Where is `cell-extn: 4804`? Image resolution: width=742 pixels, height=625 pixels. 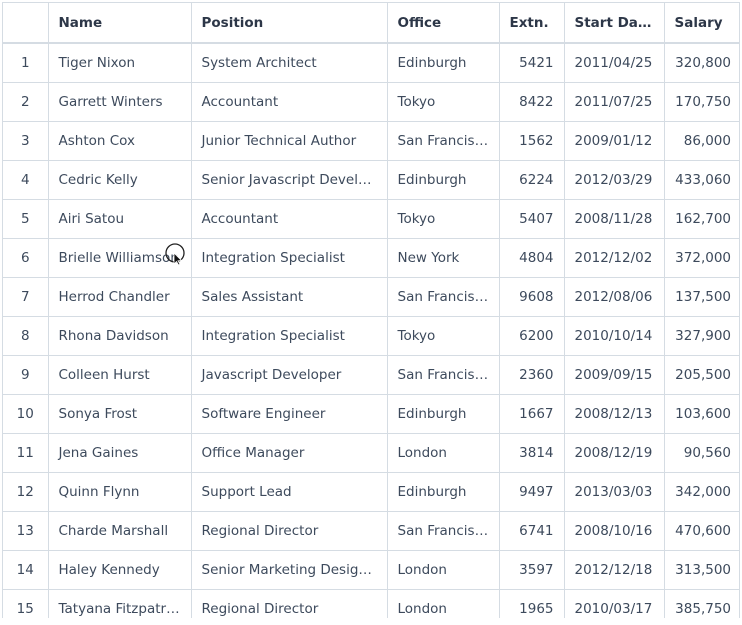
cell-extn: 4804 is located at coordinates (532, 258).